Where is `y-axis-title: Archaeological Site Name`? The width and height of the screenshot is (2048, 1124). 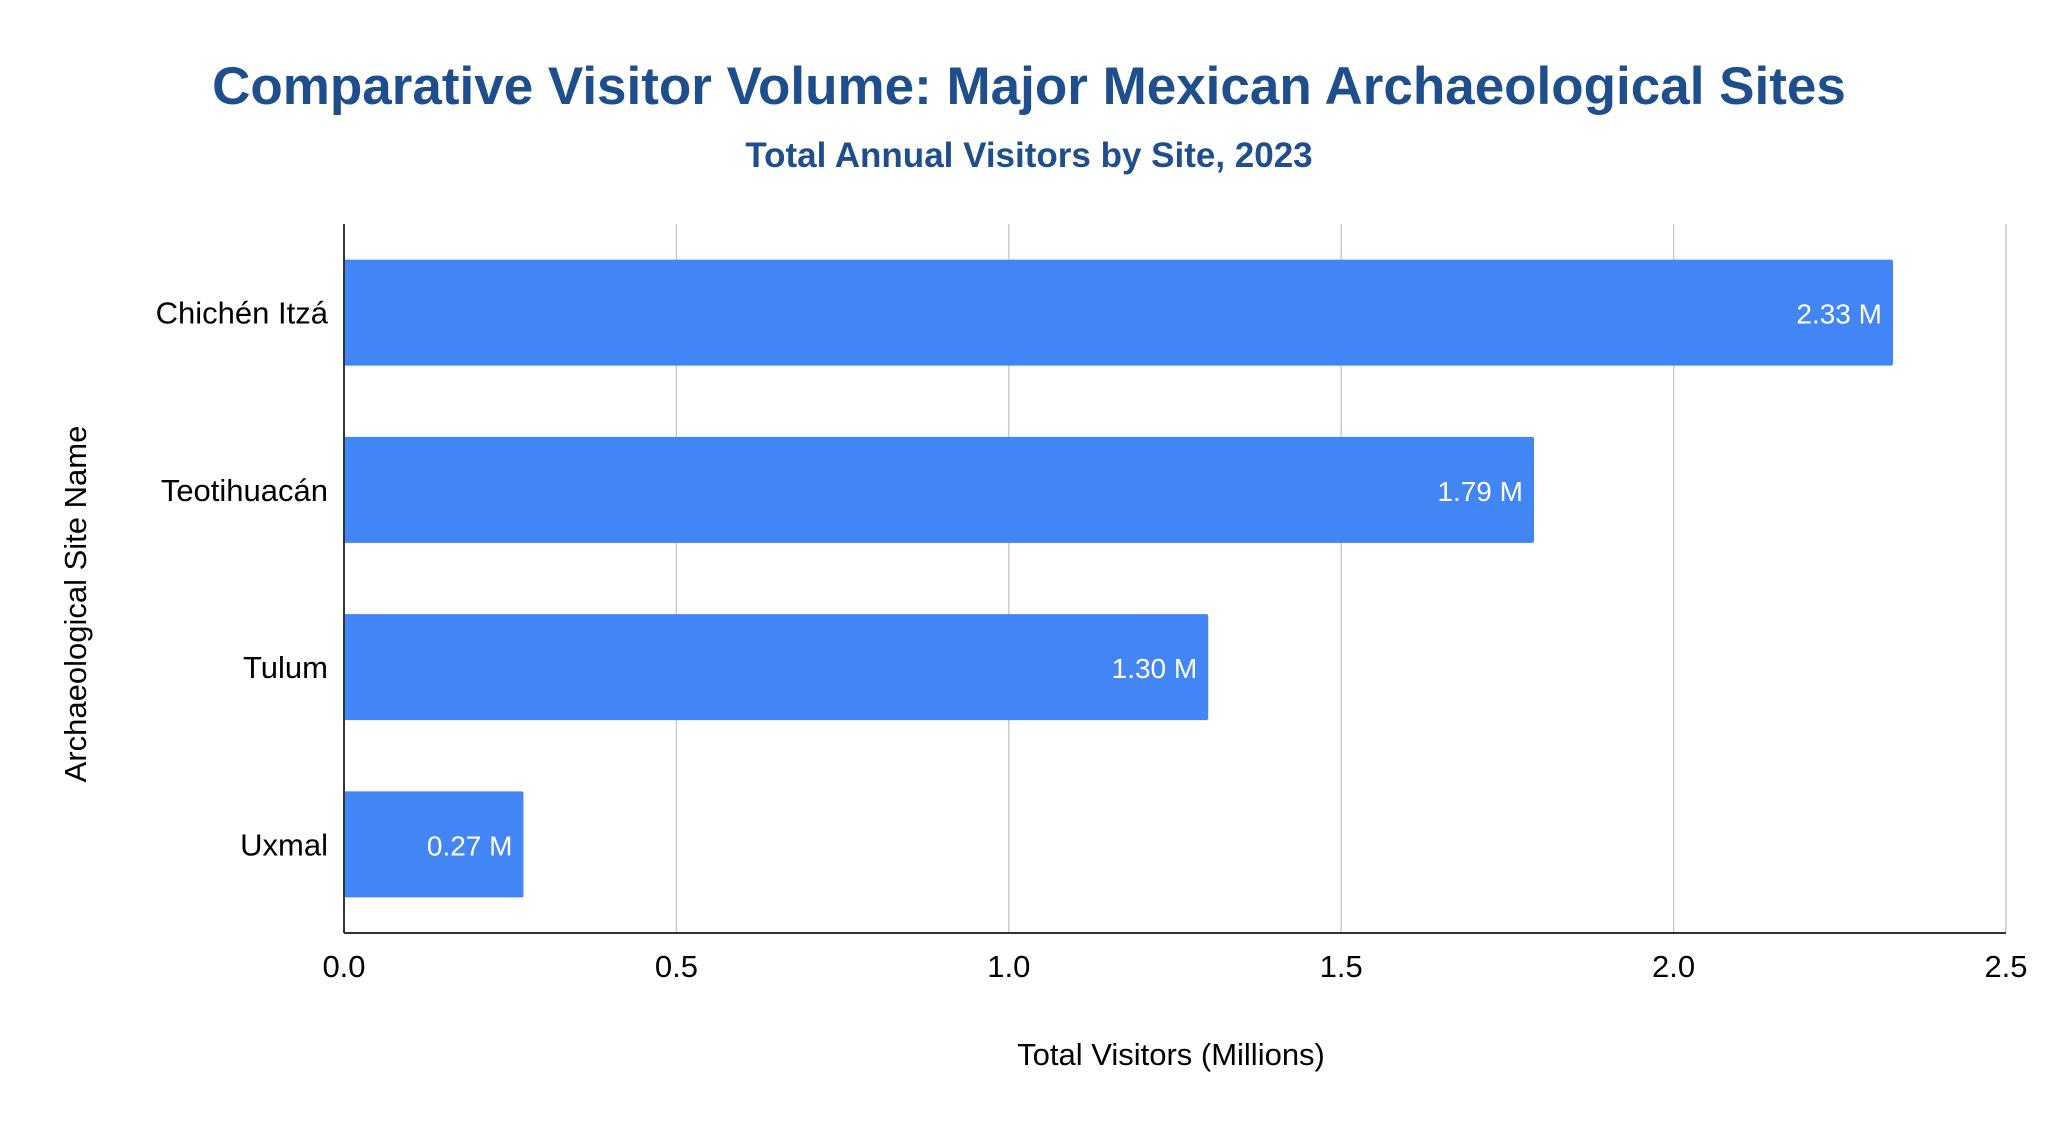
y-axis-title: Archaeological Site Name is located at coordinates (75, 604).